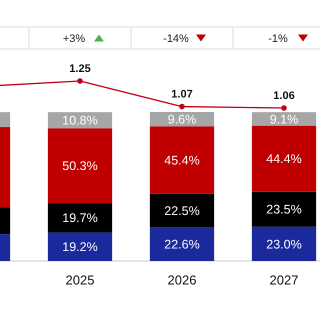 This screenshot has height=320, width=320. Describe the element at coordinates (284, 280) in the screenshot. I see `x-tick-label: 2027` at that location.